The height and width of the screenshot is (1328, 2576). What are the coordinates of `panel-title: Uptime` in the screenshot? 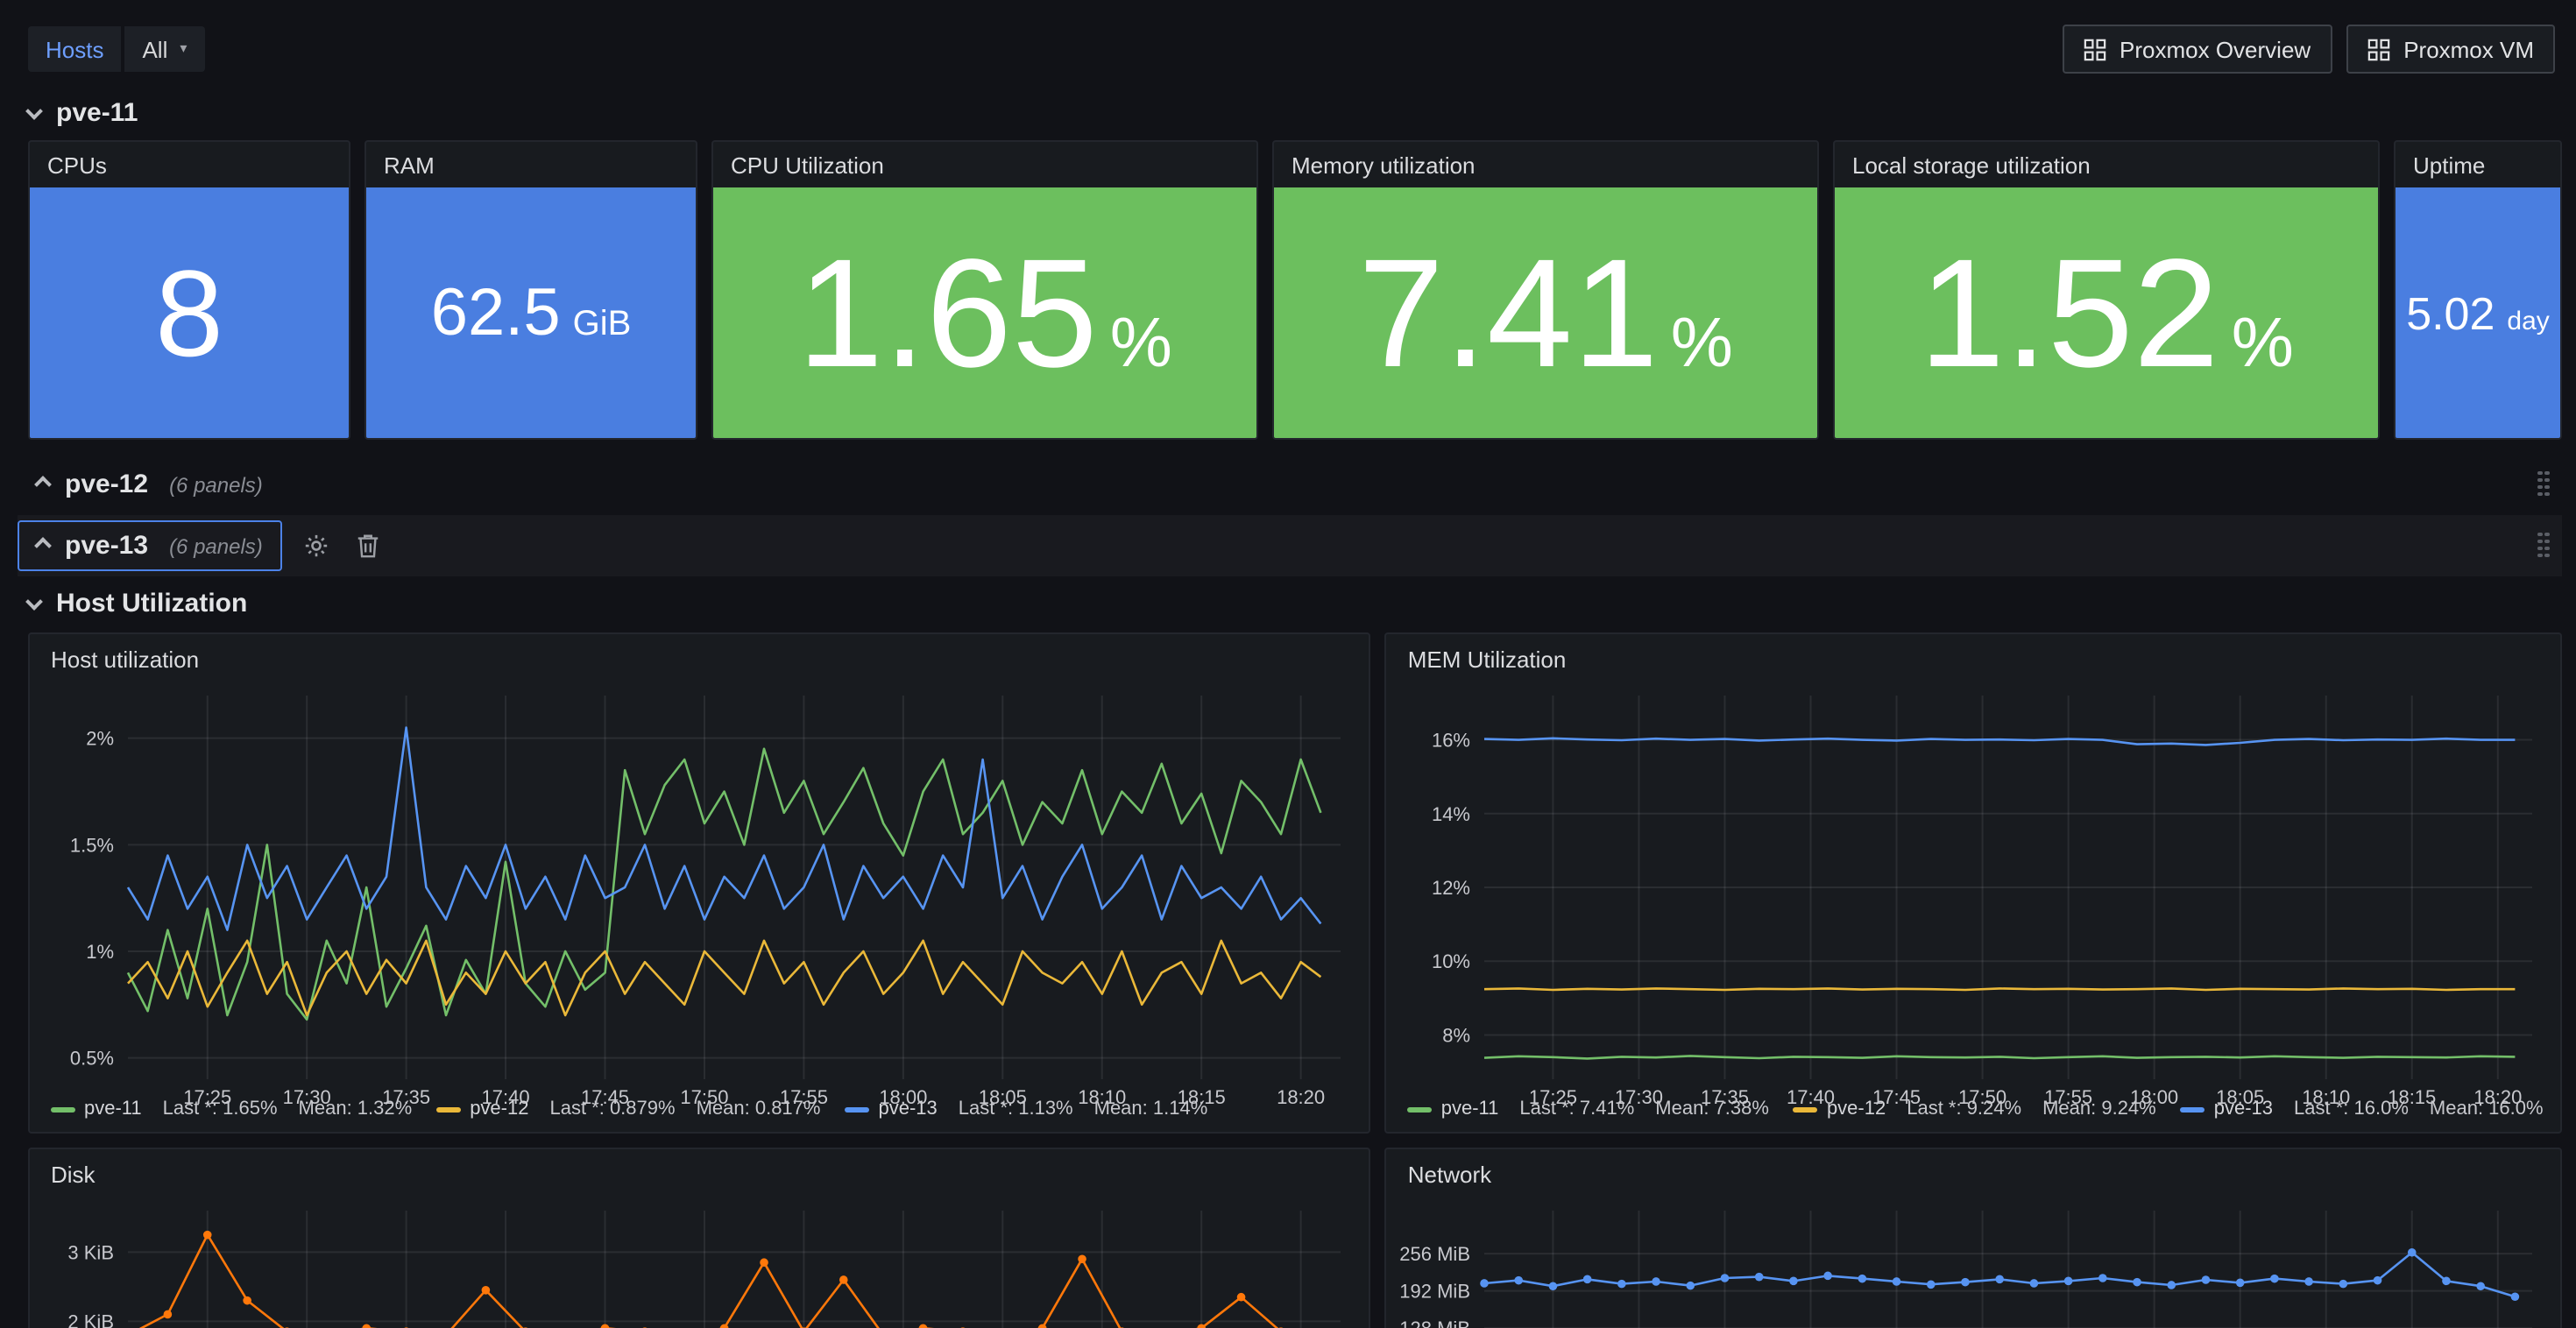 It's located at (2449, 165).